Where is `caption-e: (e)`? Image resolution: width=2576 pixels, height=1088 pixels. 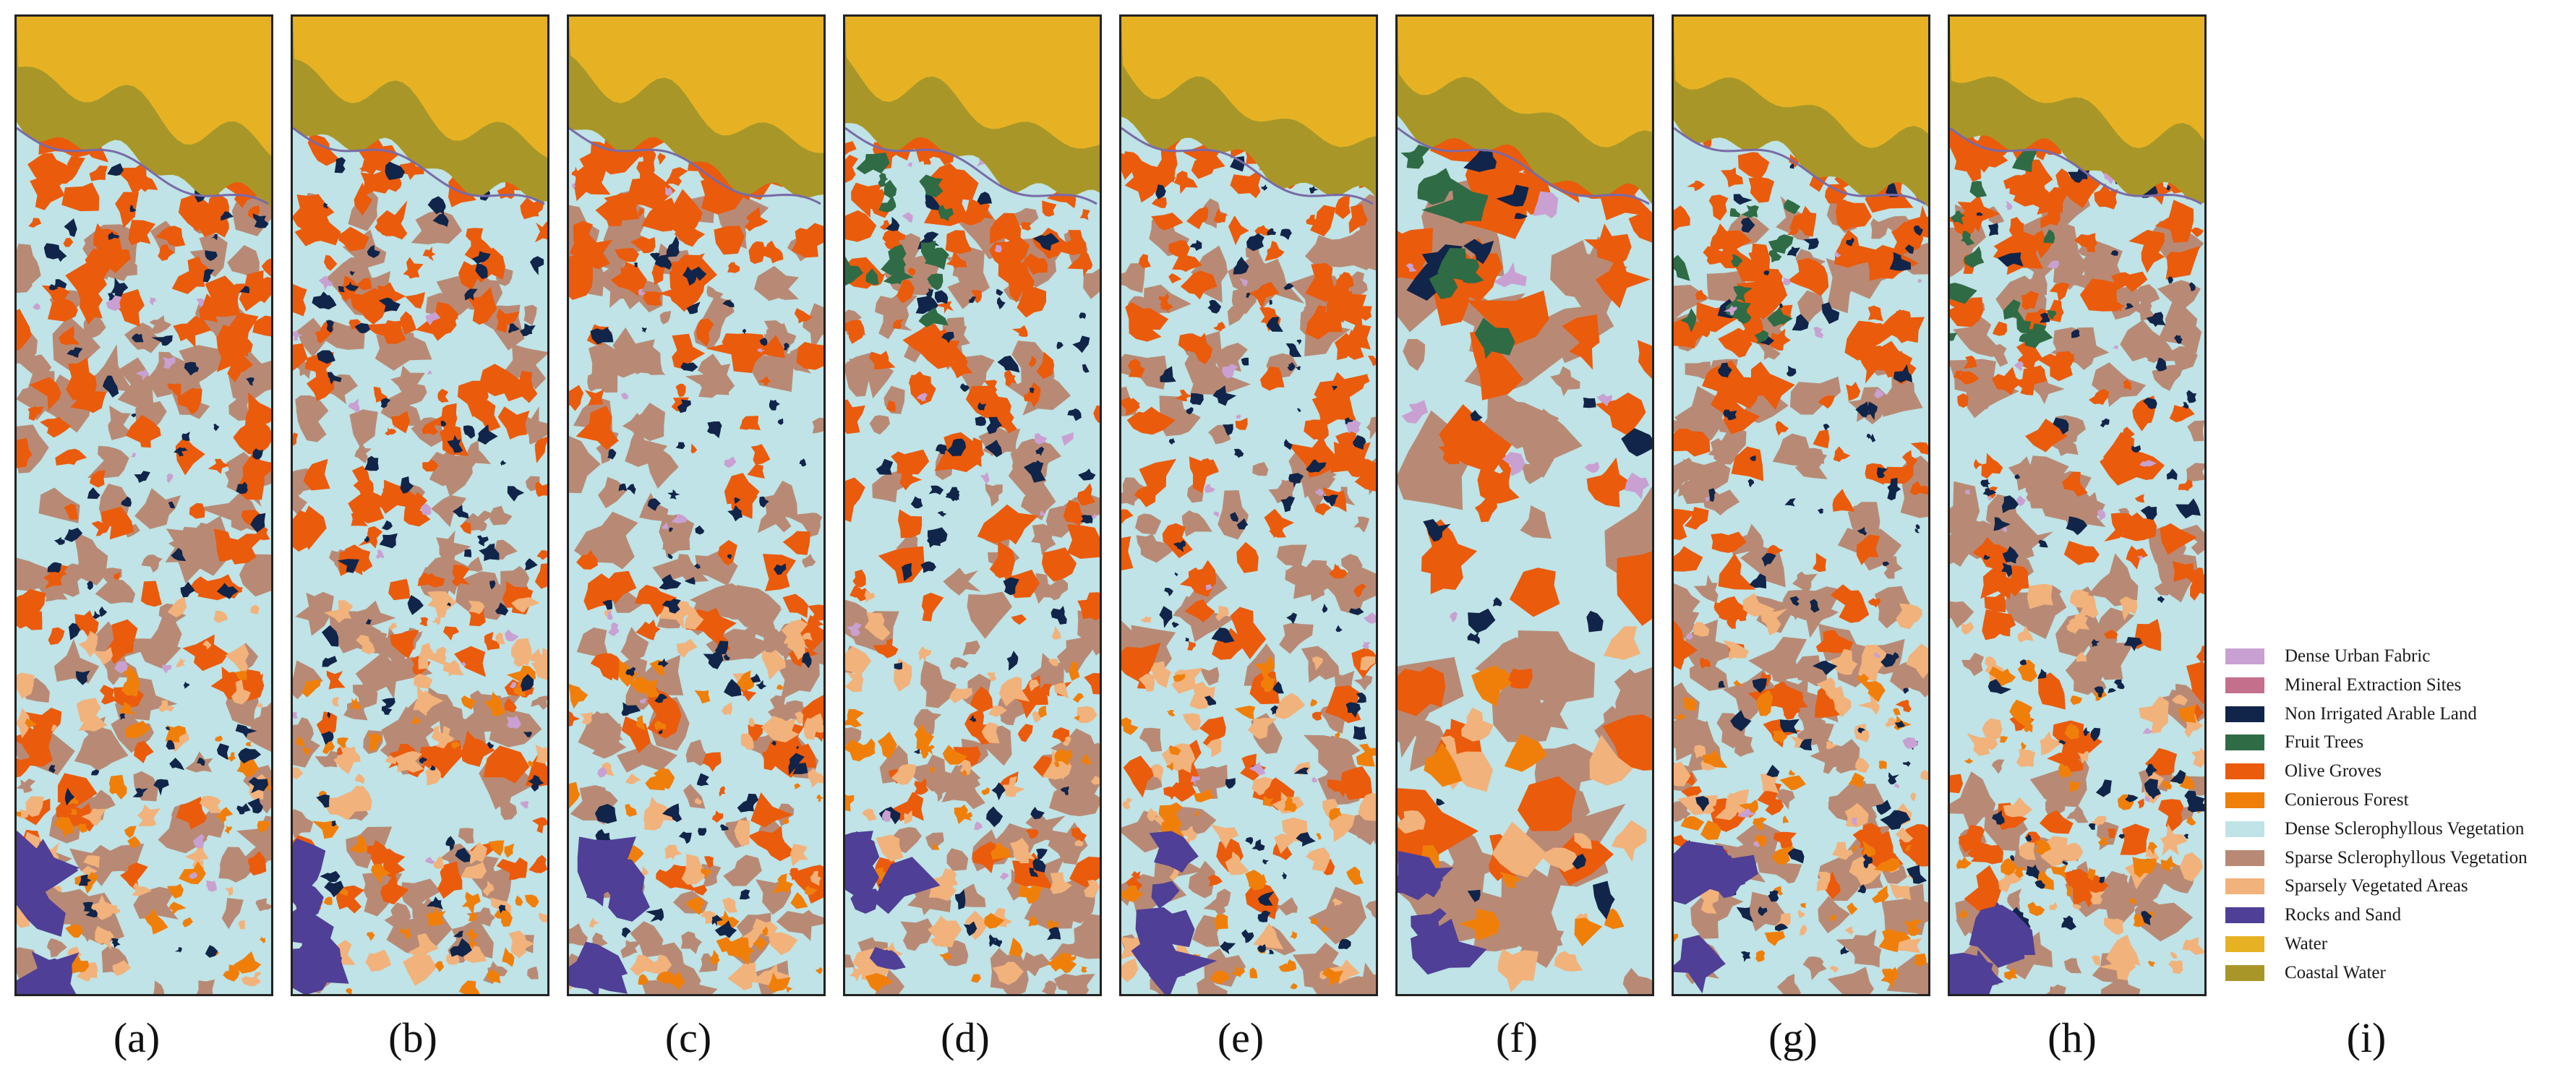 caption-e: (e) is located at coordinates (1241, 1037).